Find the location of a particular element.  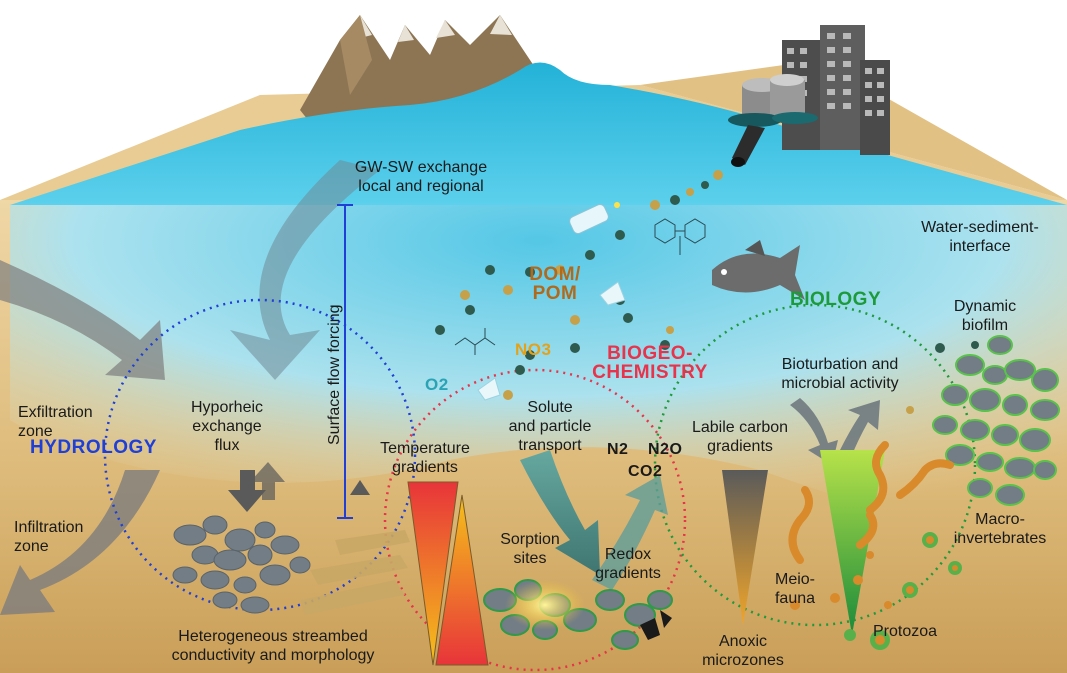

n2o-label: N2O is located at coordinates (665, 449).